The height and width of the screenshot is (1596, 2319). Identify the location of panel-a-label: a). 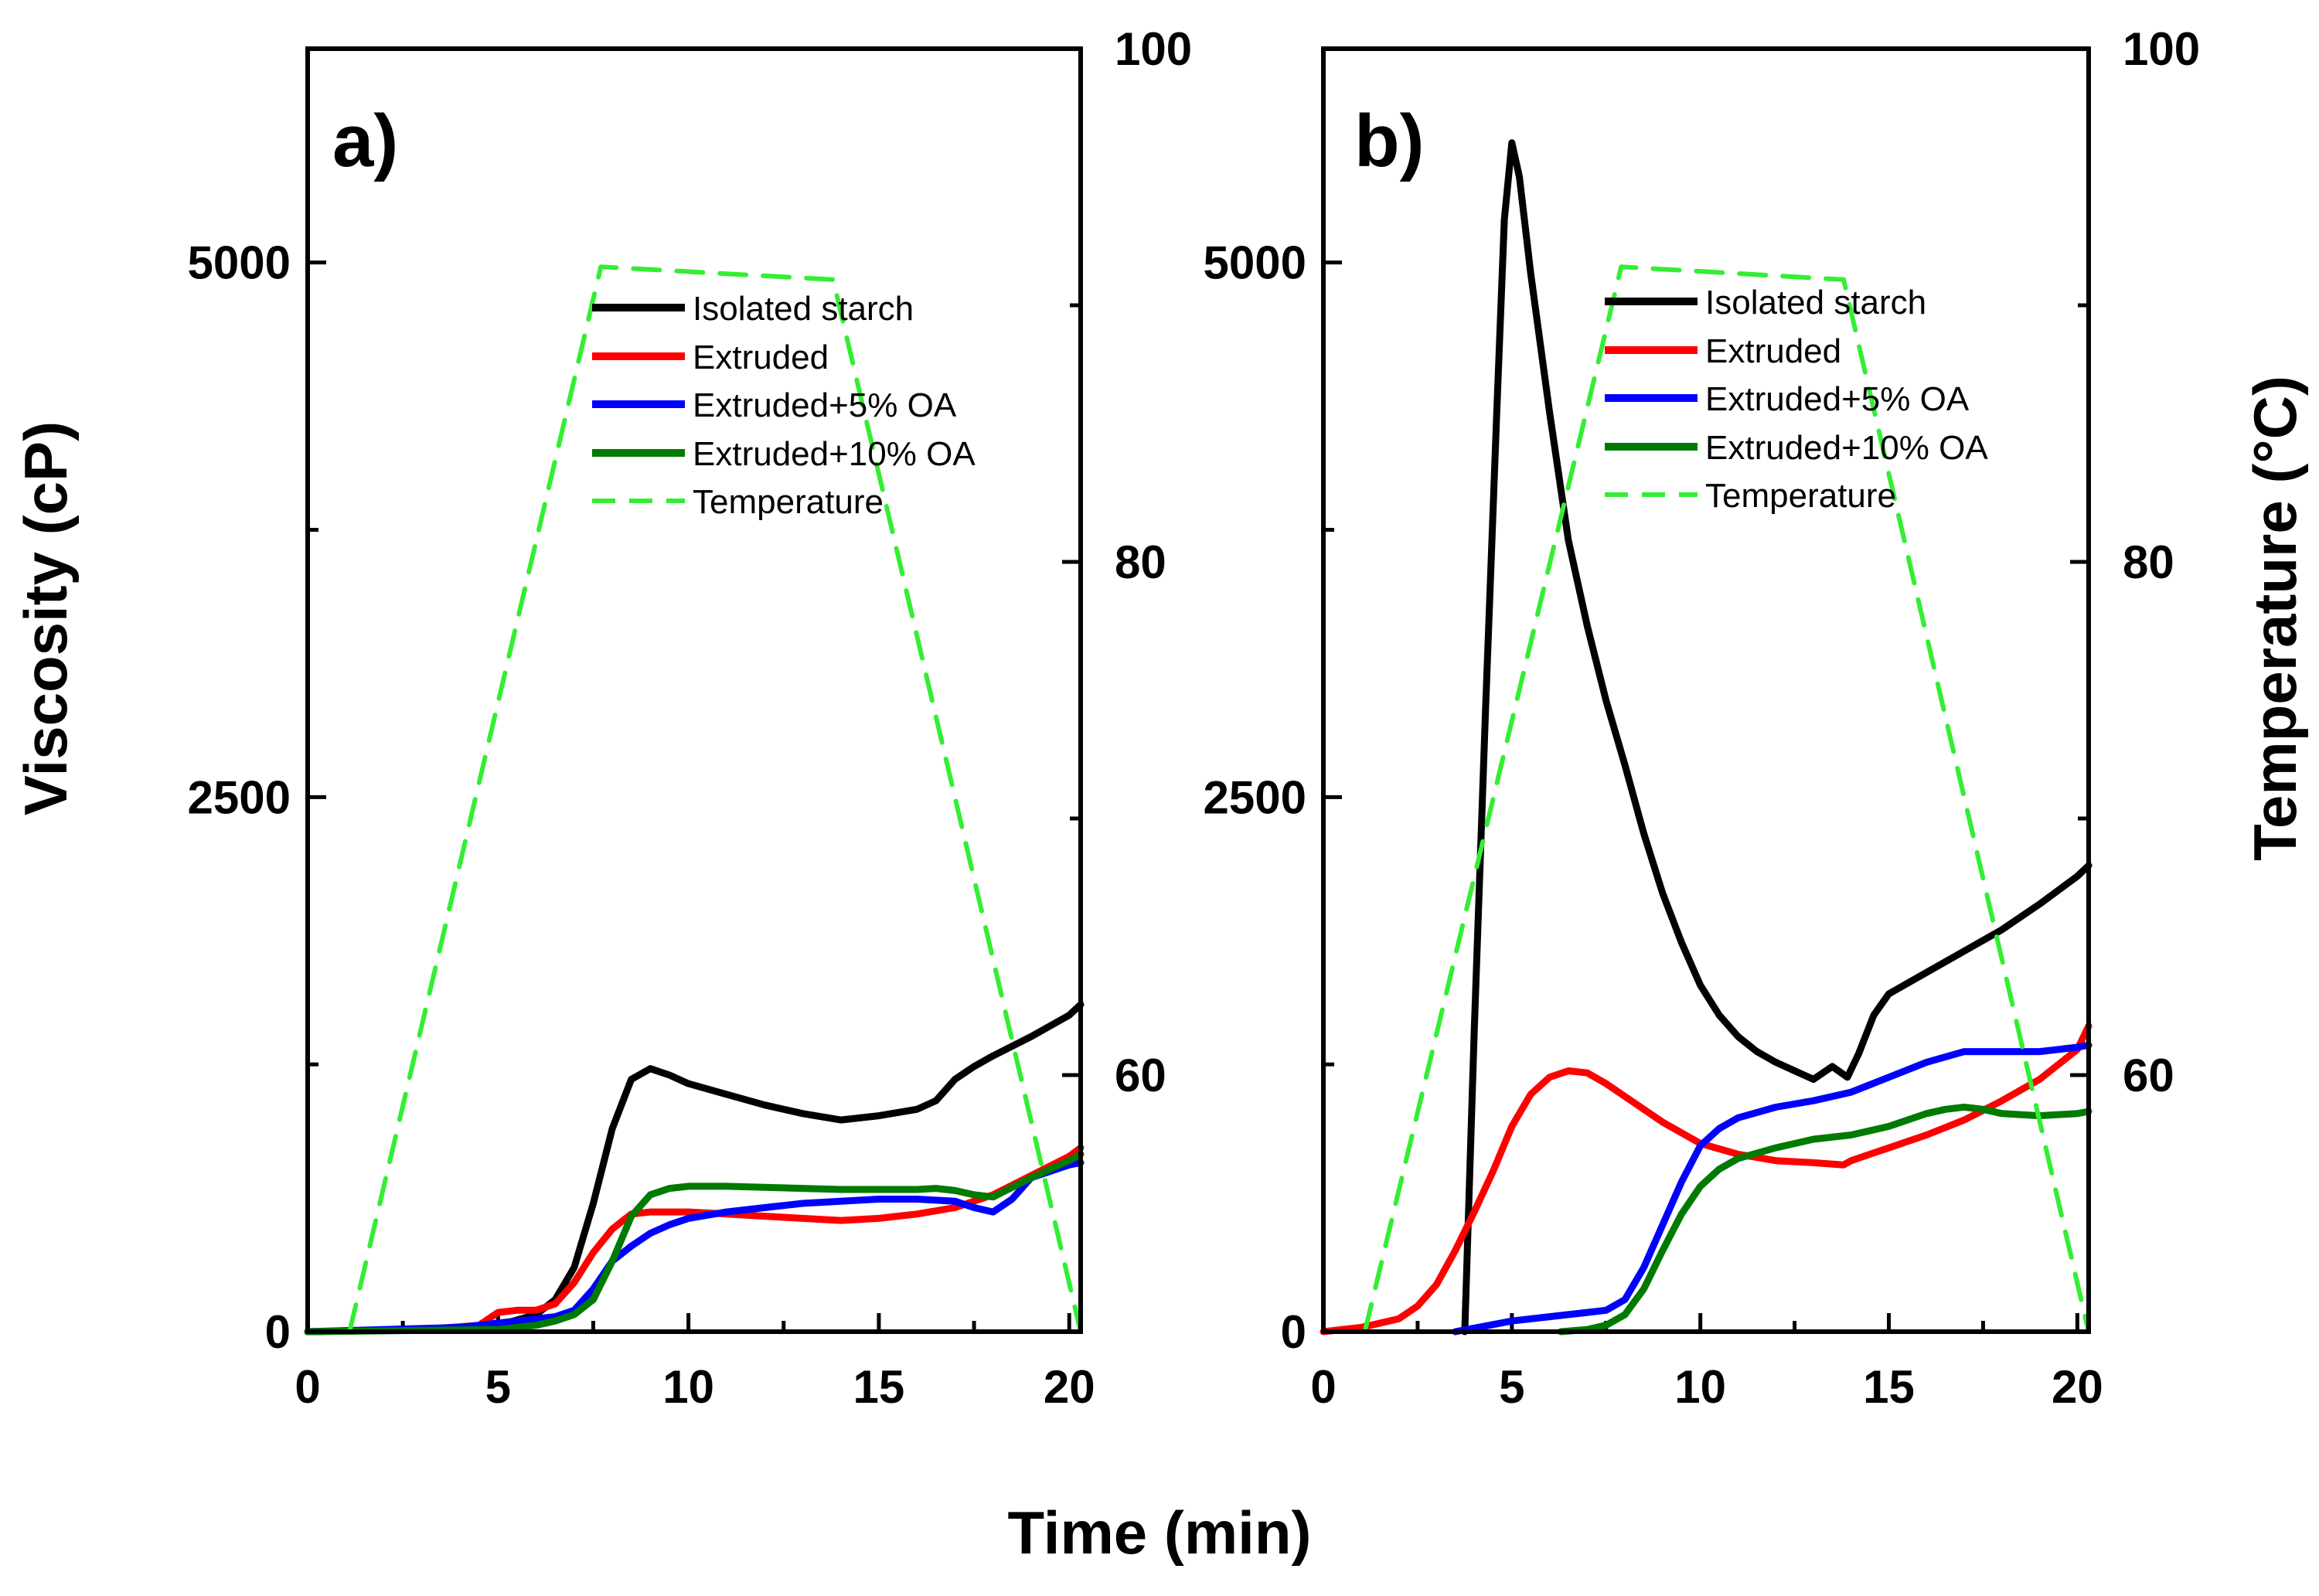
(365, 141).